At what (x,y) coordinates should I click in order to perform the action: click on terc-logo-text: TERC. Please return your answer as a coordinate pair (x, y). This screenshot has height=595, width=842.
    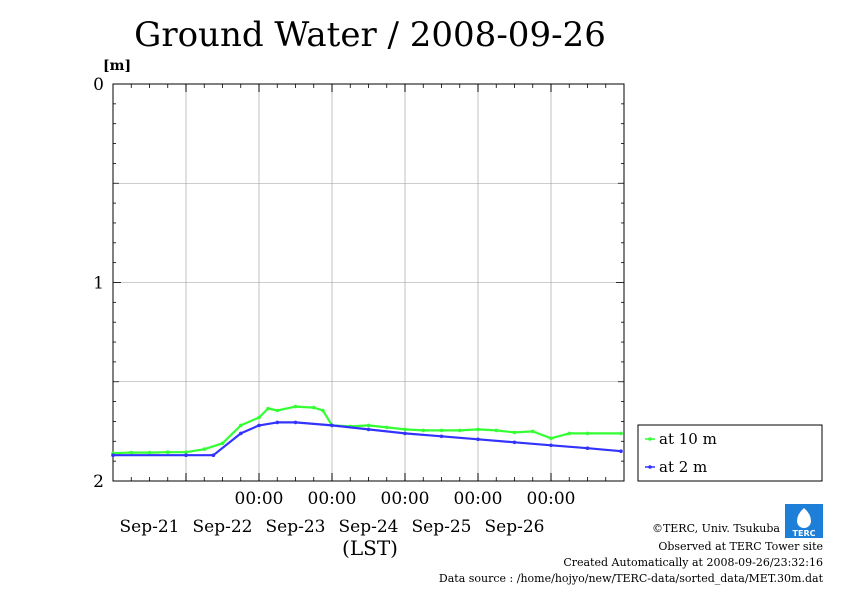
    Looking at the image, I should click on (804, 533).